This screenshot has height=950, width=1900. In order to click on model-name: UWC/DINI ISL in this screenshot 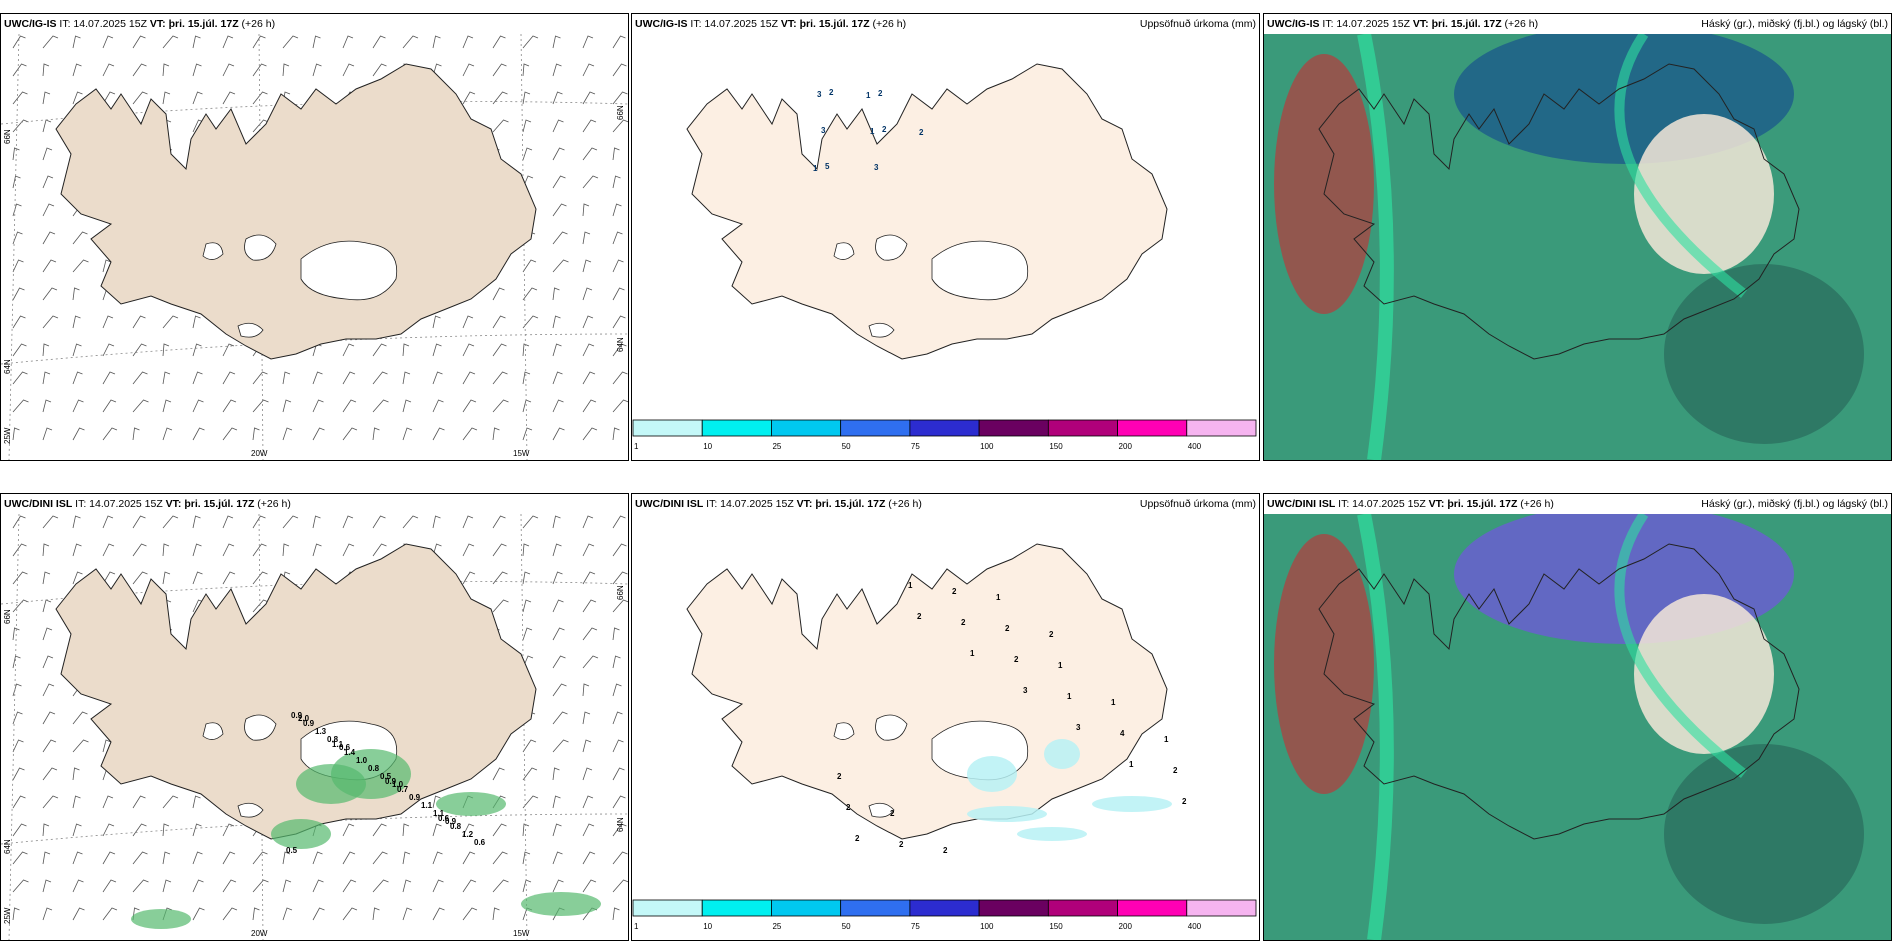, I will do `click(38, 504)`.